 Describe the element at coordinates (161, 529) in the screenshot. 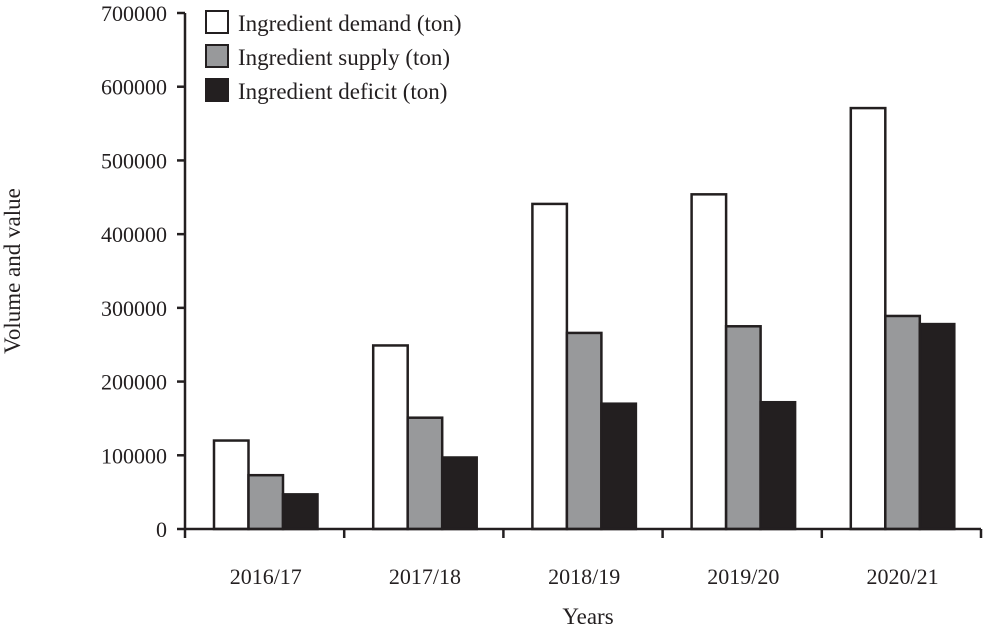

I see `y-tick-label: 0` at that location.